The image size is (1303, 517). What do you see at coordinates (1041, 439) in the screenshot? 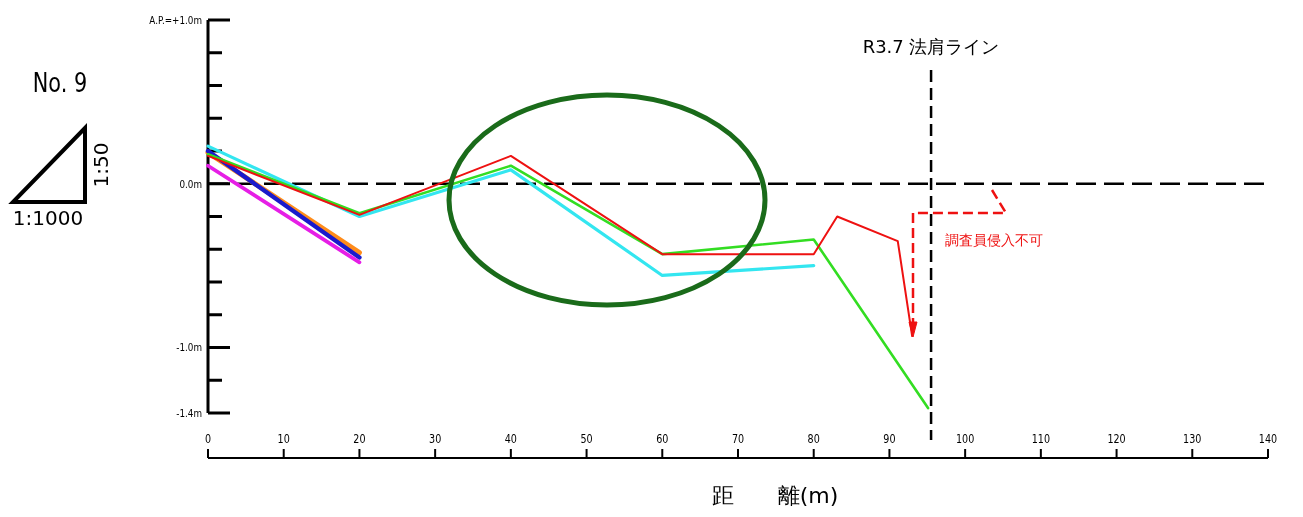
I see `x-tick-label: 110` at bounding box center [1041, 439].